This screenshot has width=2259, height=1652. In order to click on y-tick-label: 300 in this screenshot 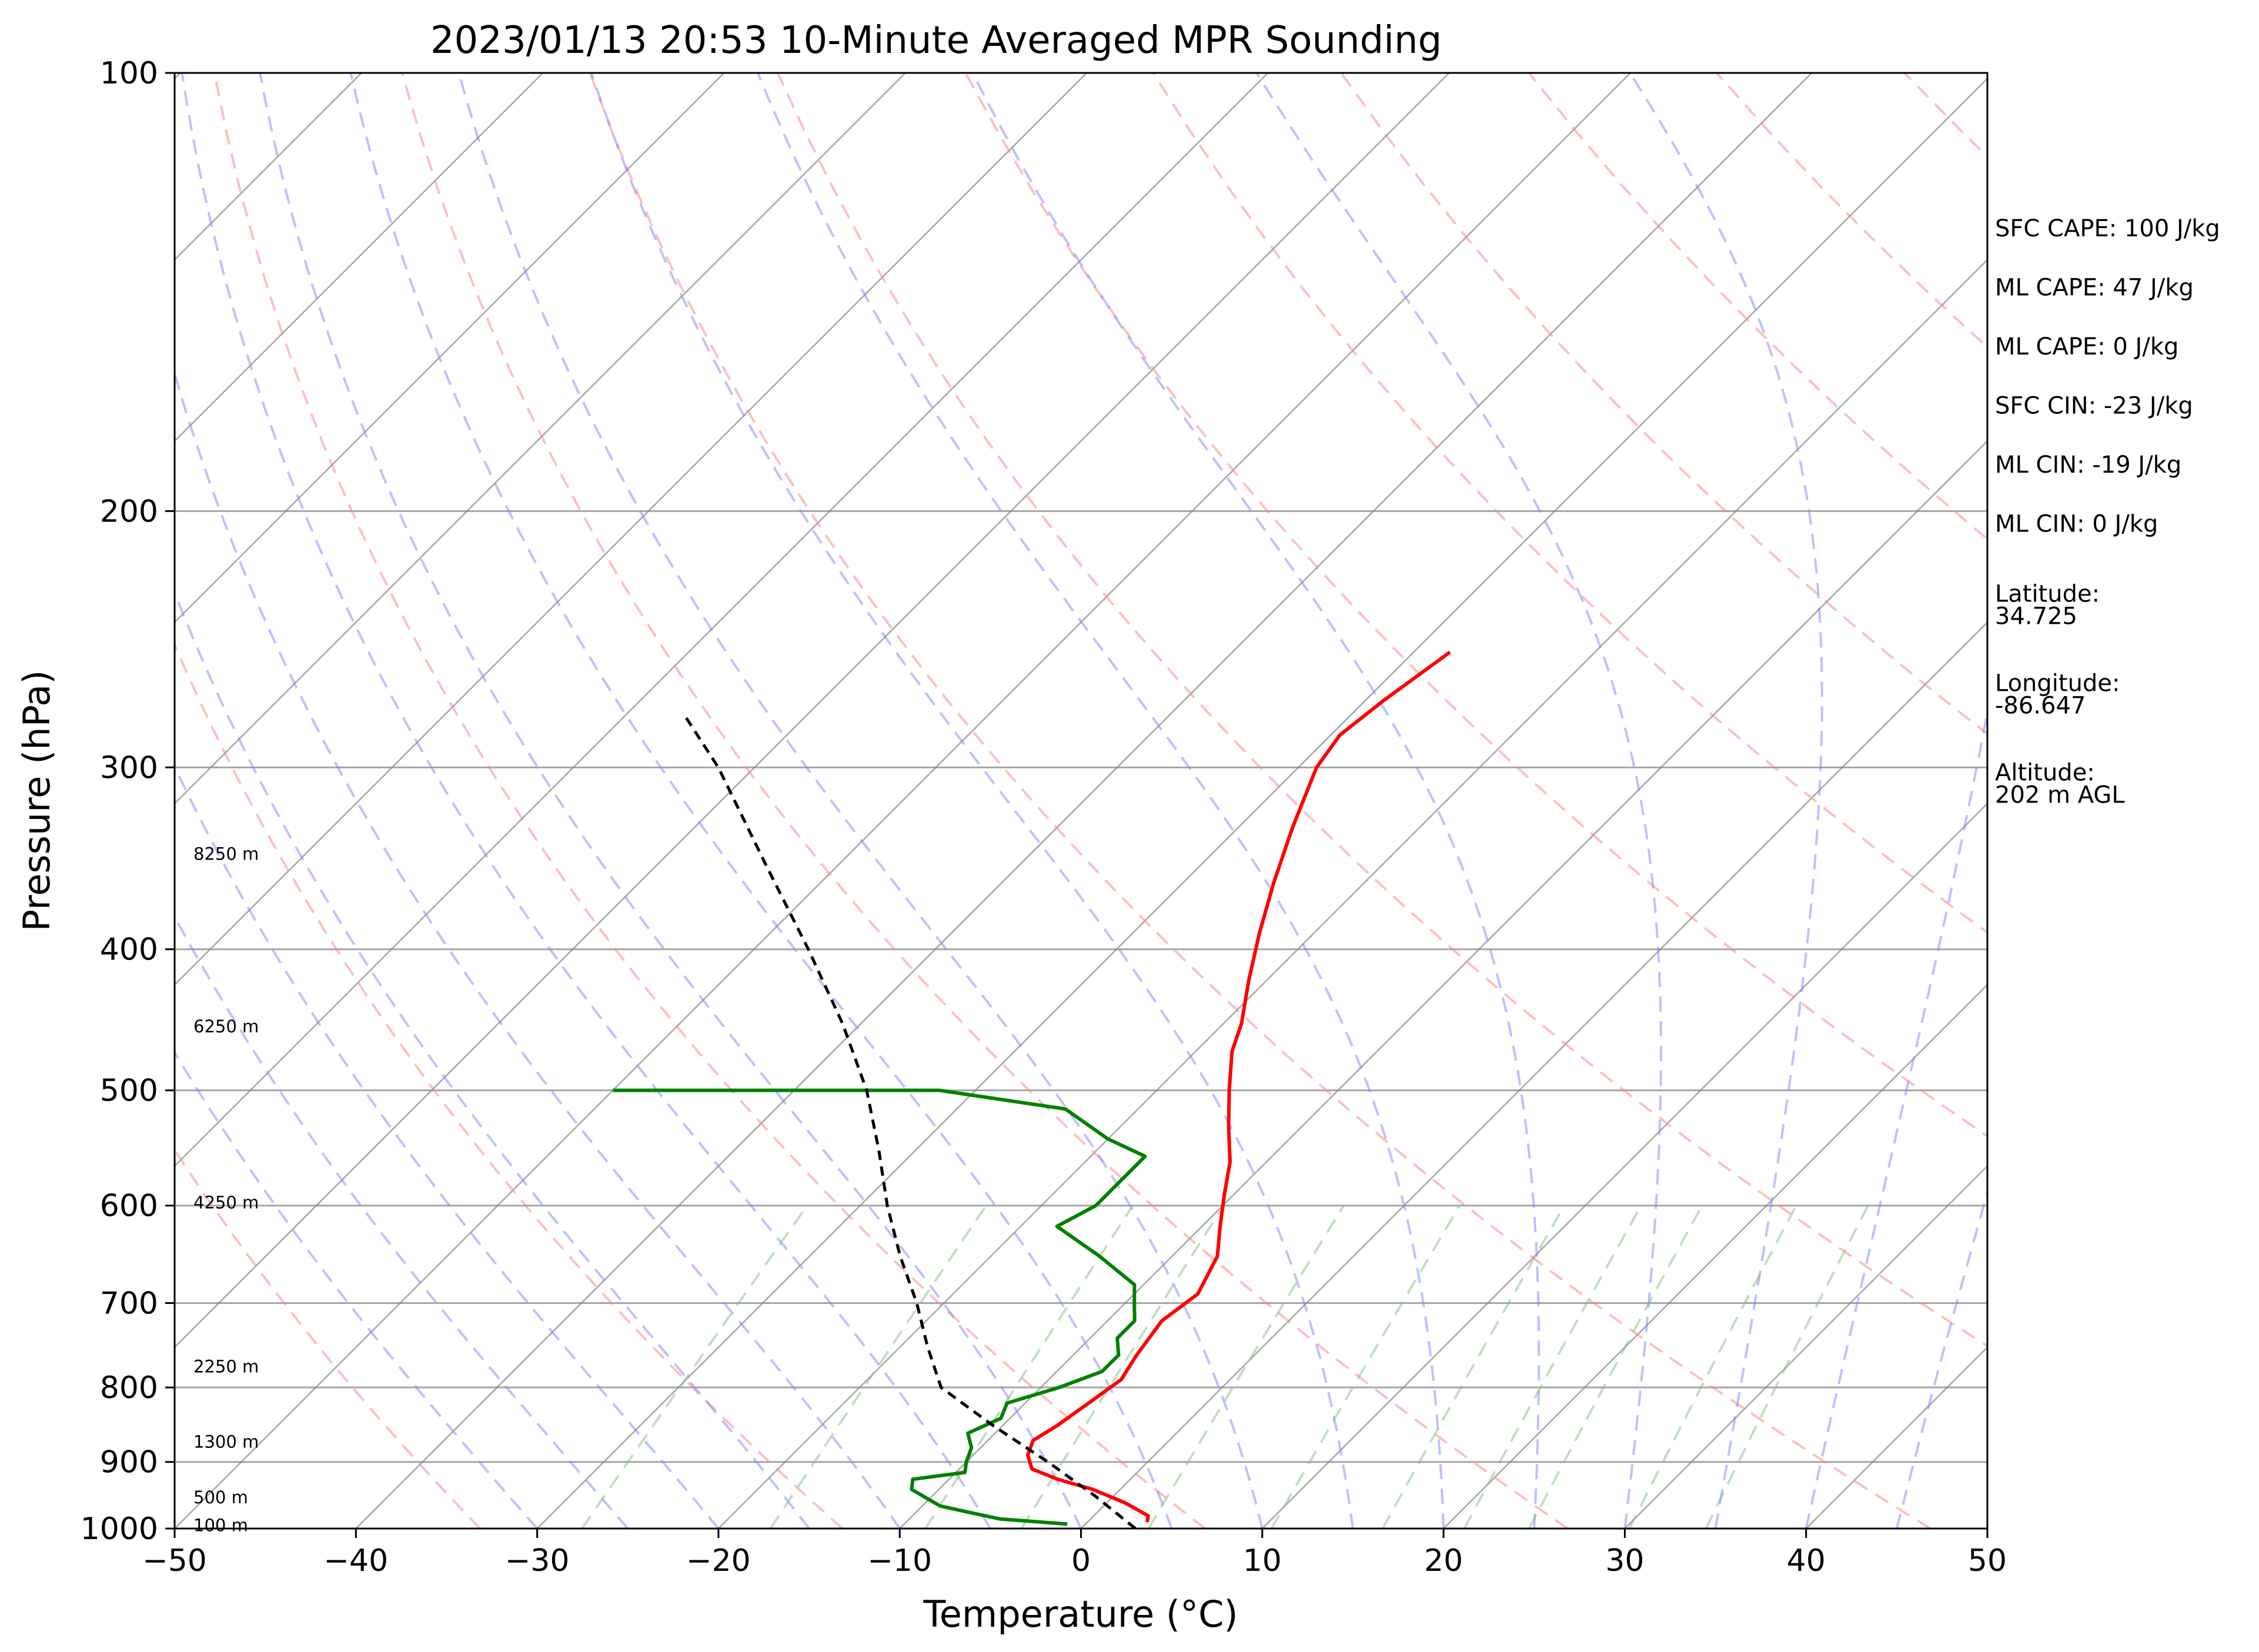, I will do `click(129, 768)`.